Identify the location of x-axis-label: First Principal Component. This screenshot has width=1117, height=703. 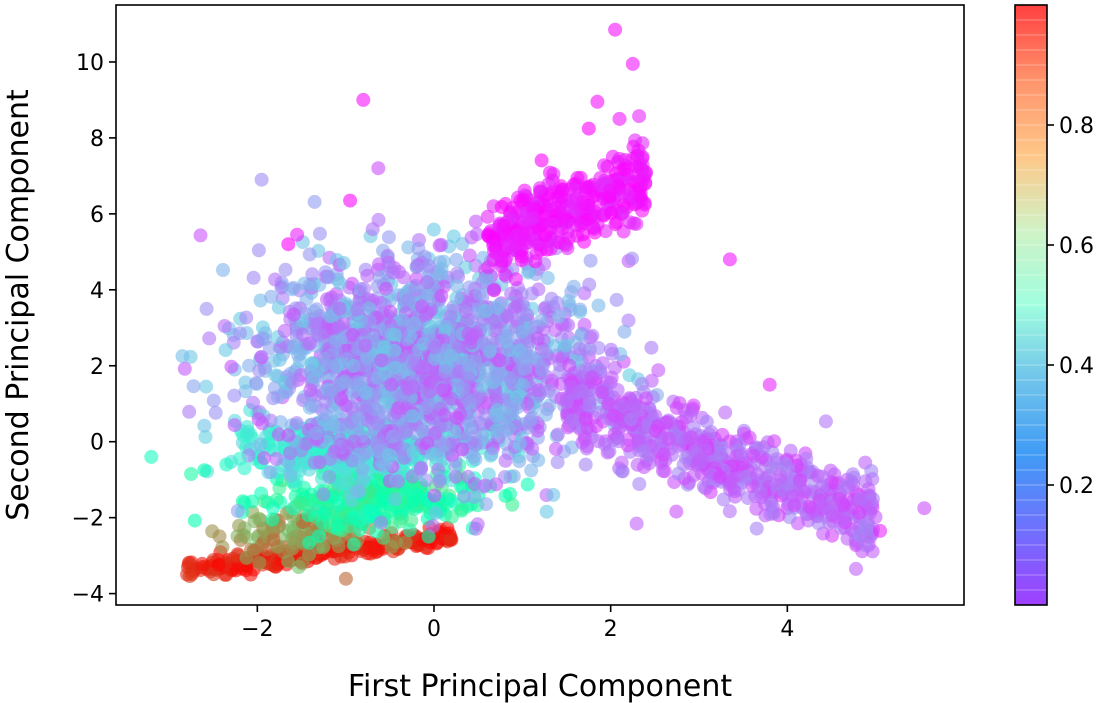
(540, 686).